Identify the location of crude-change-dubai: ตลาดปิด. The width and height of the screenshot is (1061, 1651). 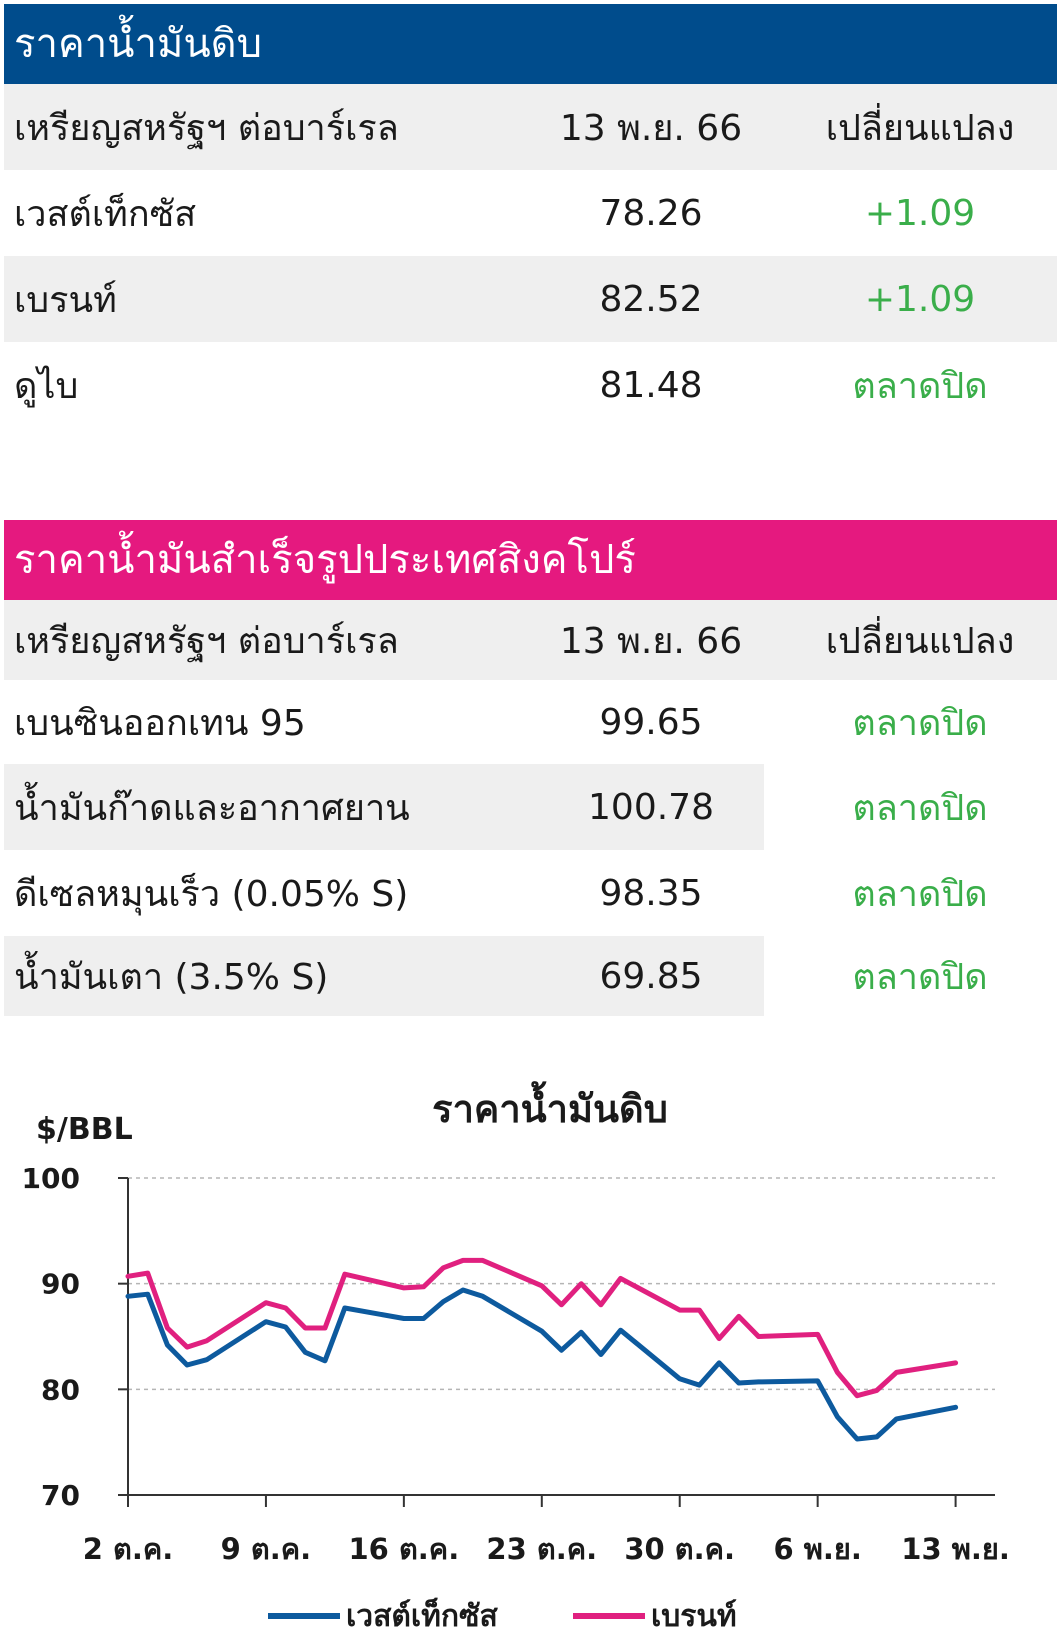
(920, 386).